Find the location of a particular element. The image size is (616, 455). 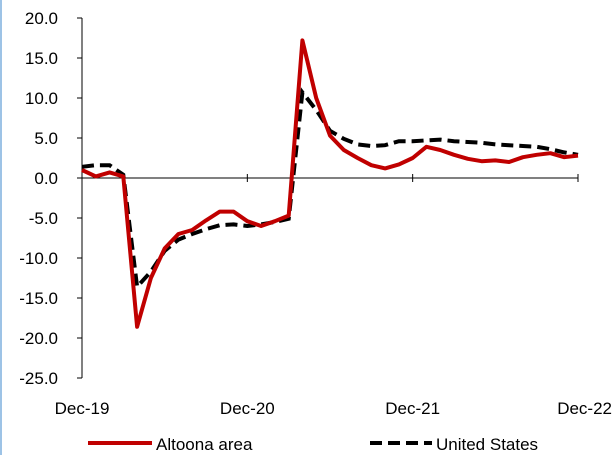

y-tick-label: 20.0 is located at coordinates (41, 18).